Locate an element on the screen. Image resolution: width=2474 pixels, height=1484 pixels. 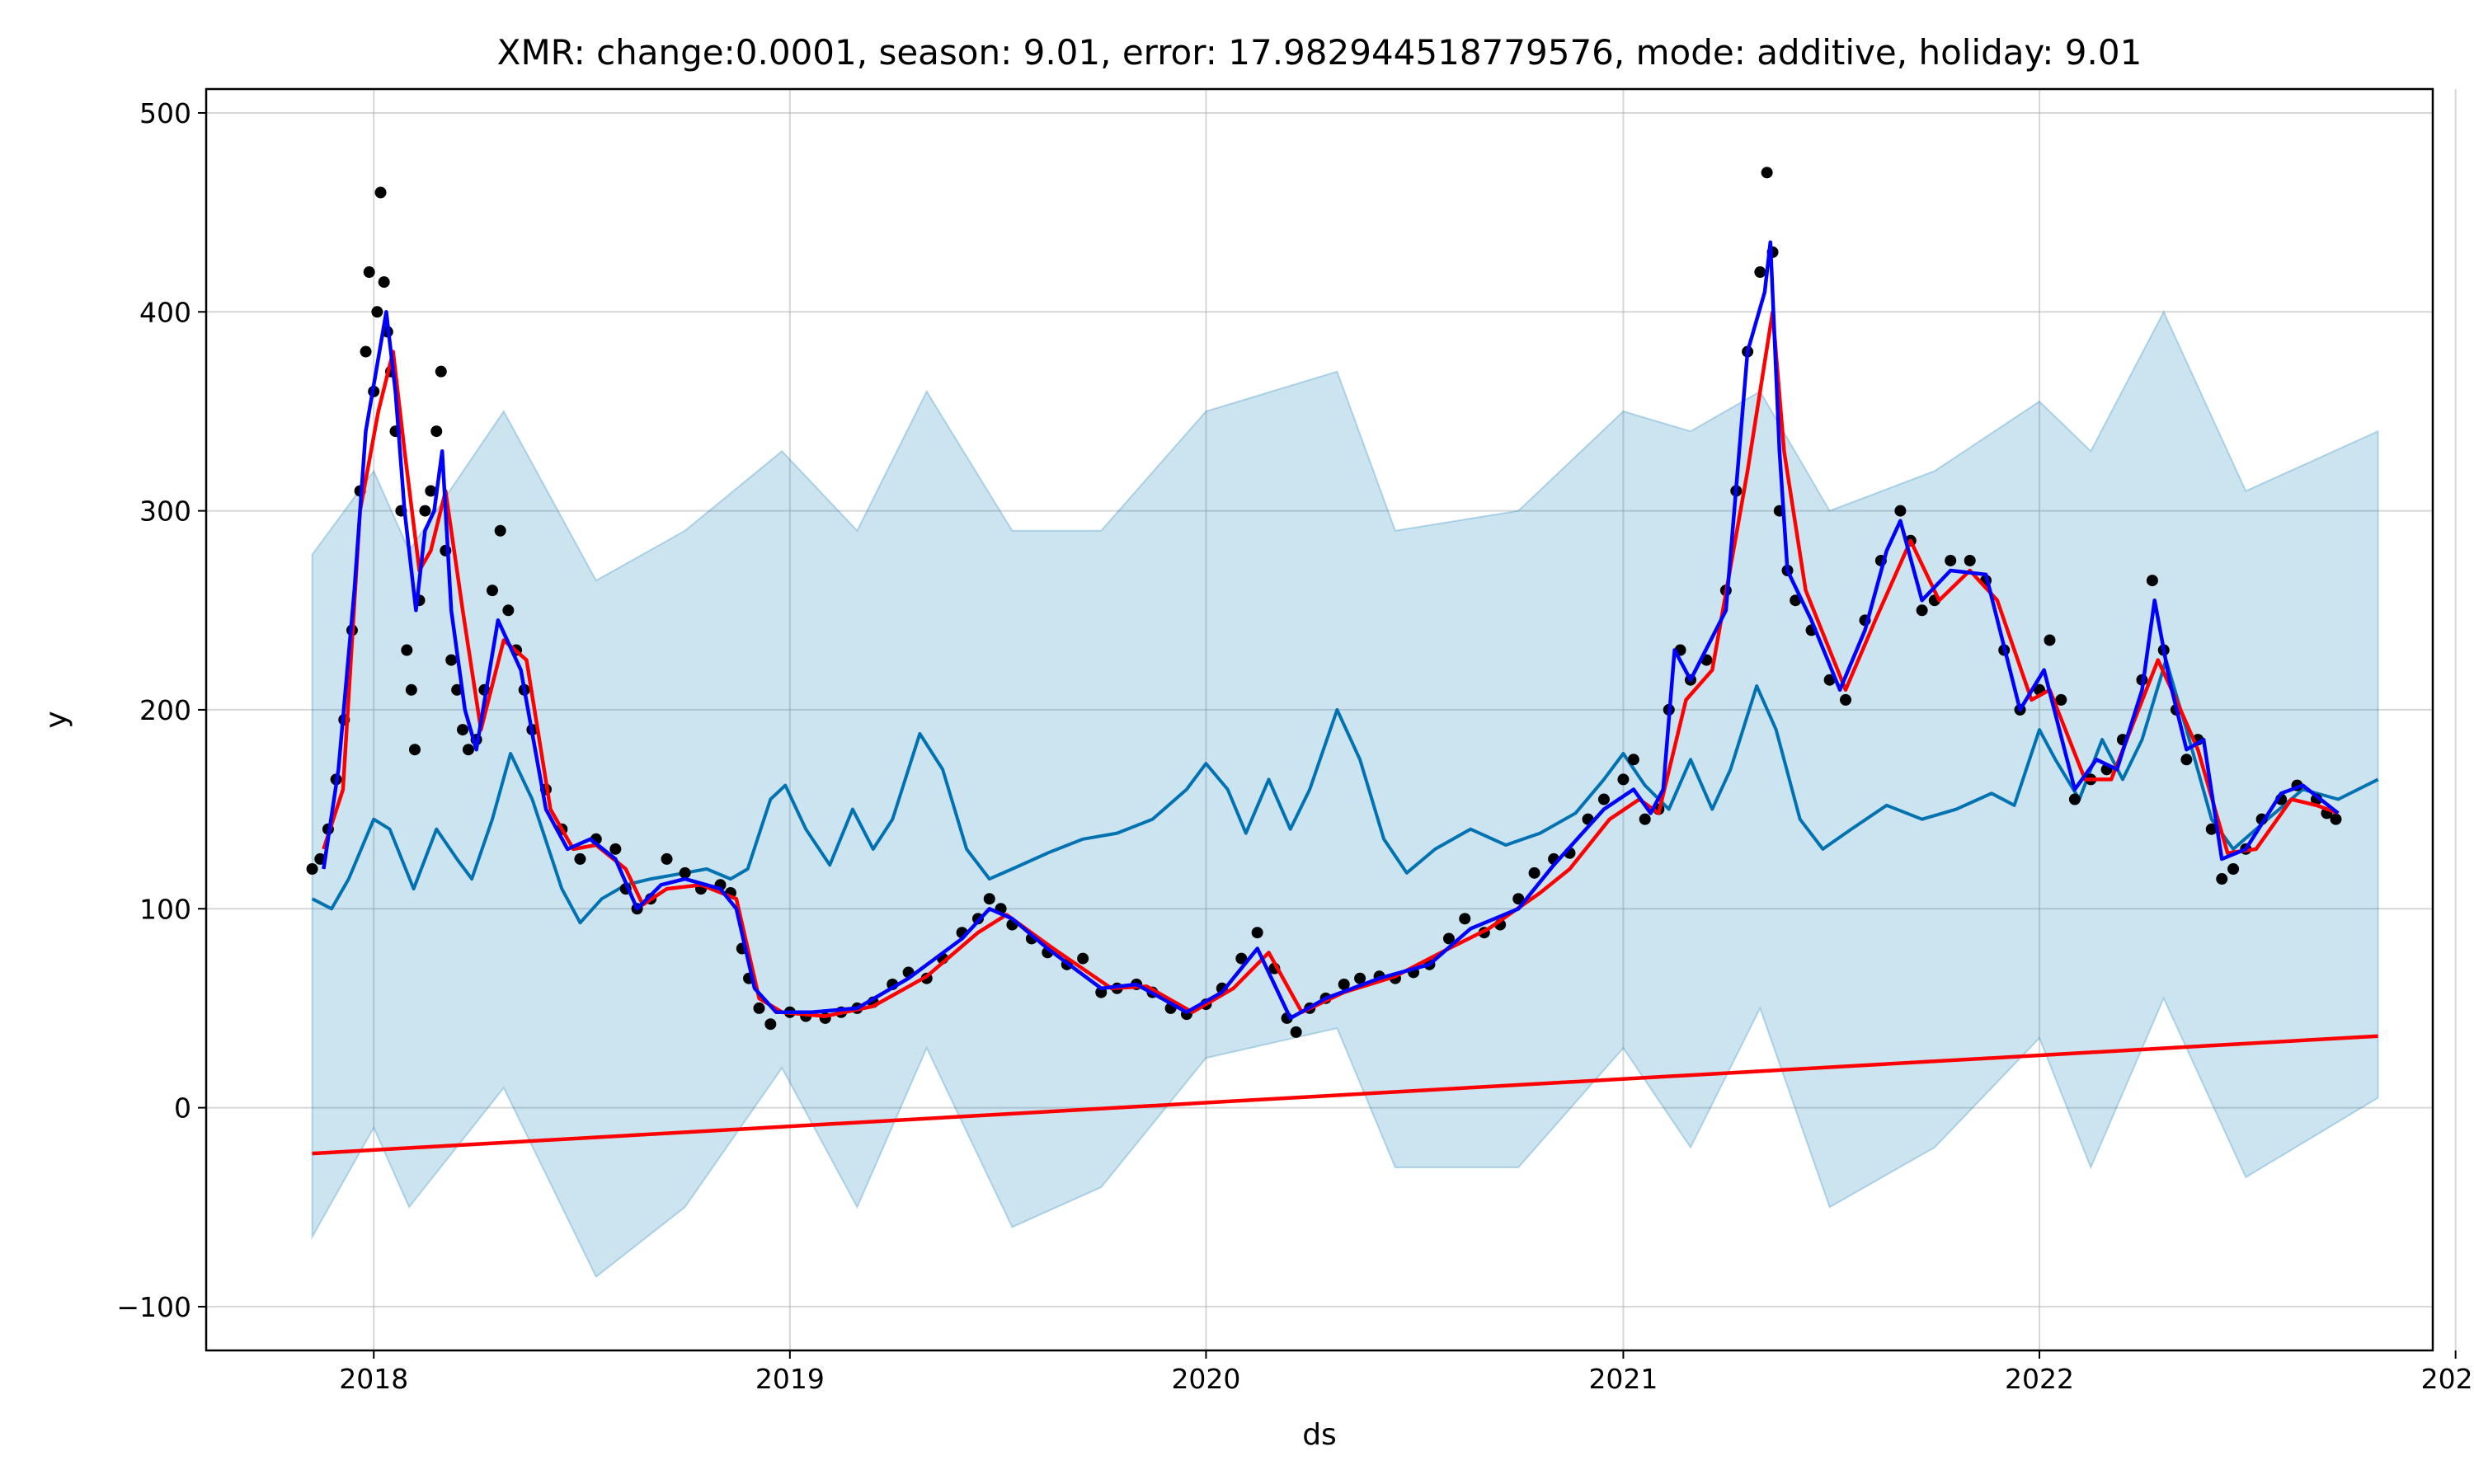
trend-line-group is located at coordinates (1345, 1095).